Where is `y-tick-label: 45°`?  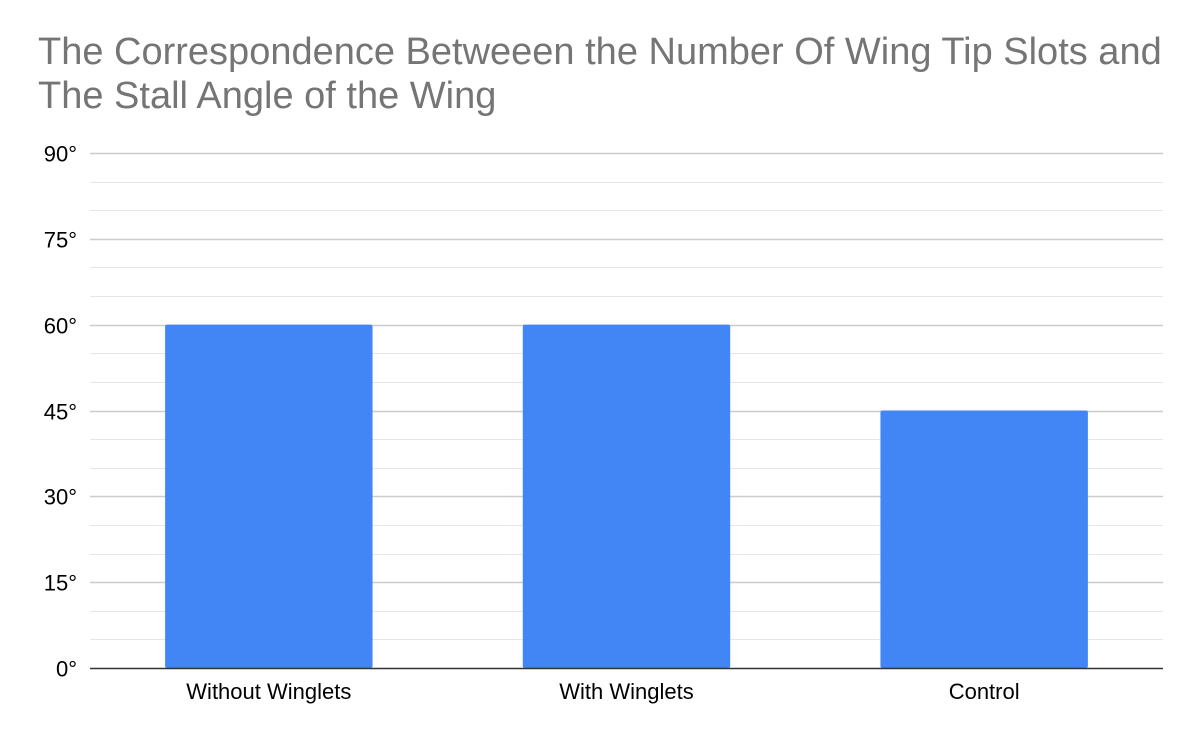
y-tick-label: 45° is located at coordinates (60, 412).